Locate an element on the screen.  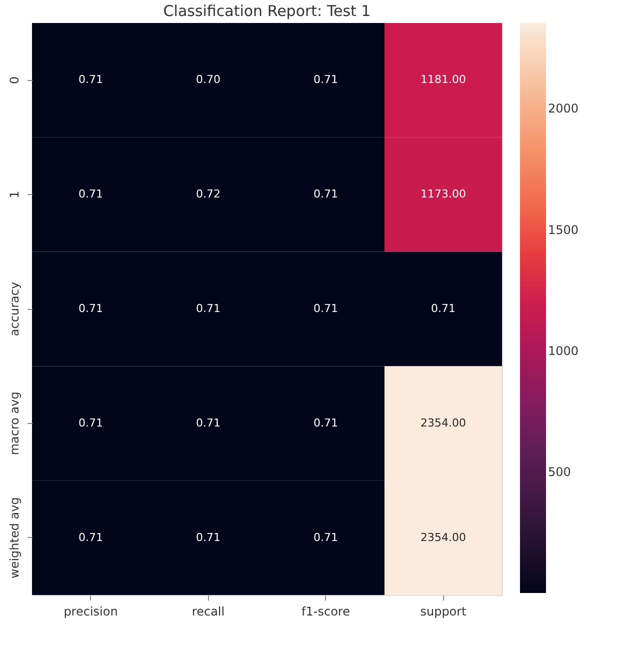
x-tick-label: precision is located at coordinates (91, 611).